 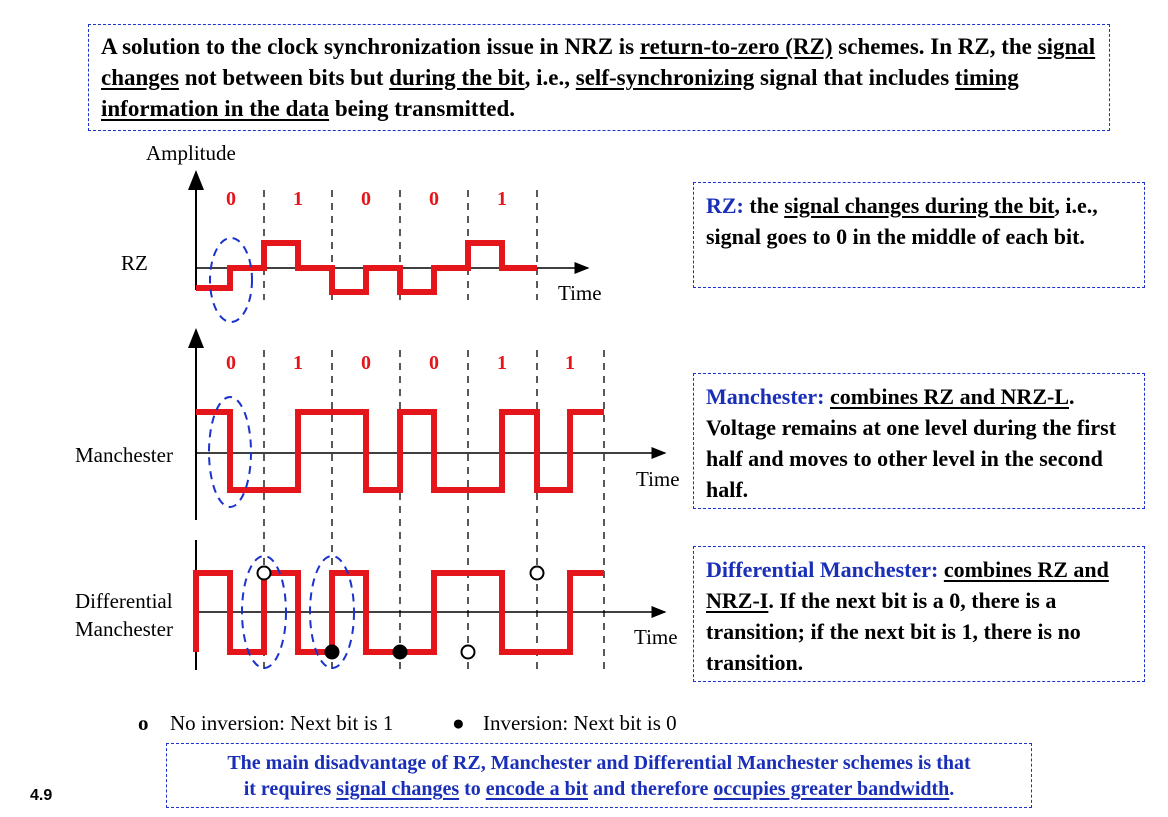 I want to click on diff-time-label: Time, so click(x=656, y=637).